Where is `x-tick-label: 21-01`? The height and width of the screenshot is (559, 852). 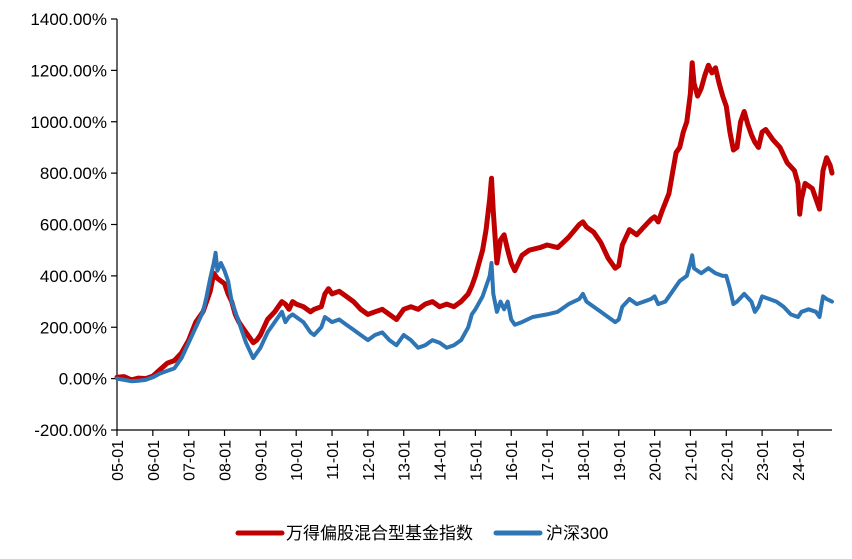 x-tick-label: 21-01 is located at coordinates (691, 460).